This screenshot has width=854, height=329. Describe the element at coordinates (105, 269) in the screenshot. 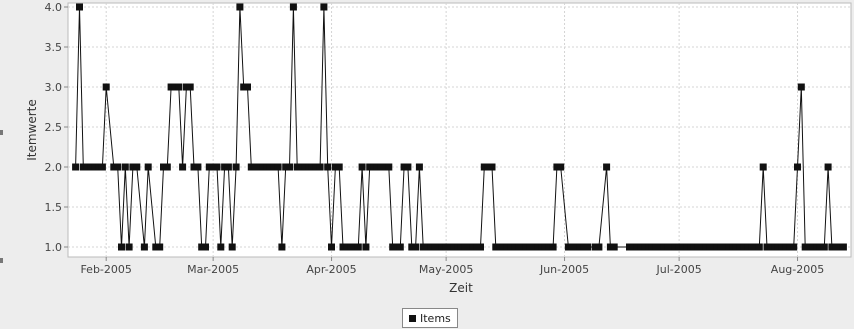

I see `x-tick-label: Feb-2005` at that location.